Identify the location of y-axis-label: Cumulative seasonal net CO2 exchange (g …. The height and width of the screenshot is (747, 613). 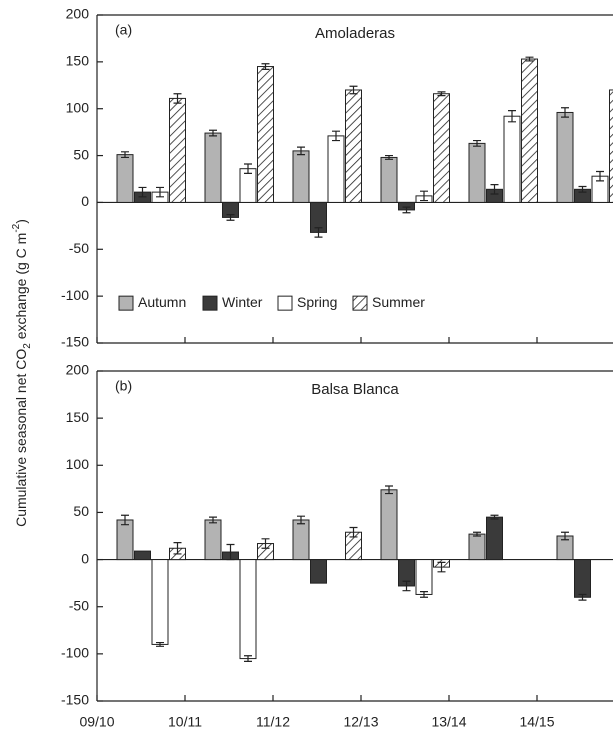
(22, 373).